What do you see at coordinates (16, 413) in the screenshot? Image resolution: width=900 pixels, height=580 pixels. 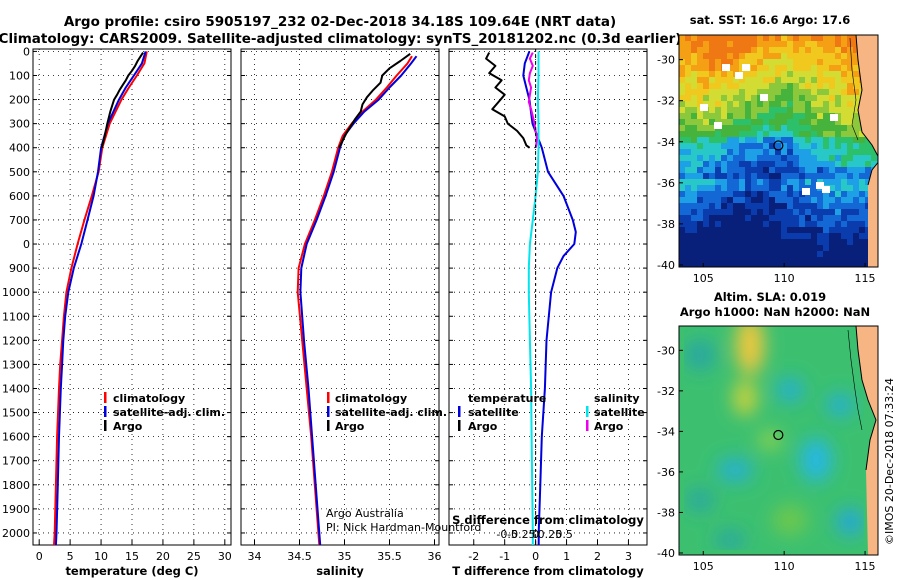 I see `depth-tick-label: 1500` at bounding box center [16, 413].